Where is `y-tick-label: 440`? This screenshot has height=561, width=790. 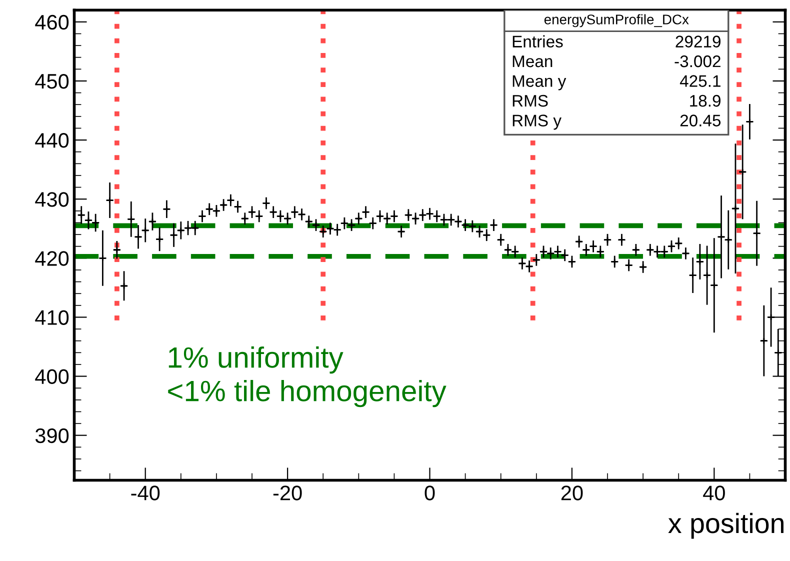 y-tick-label: 440 is located at coordinates (52, 140).